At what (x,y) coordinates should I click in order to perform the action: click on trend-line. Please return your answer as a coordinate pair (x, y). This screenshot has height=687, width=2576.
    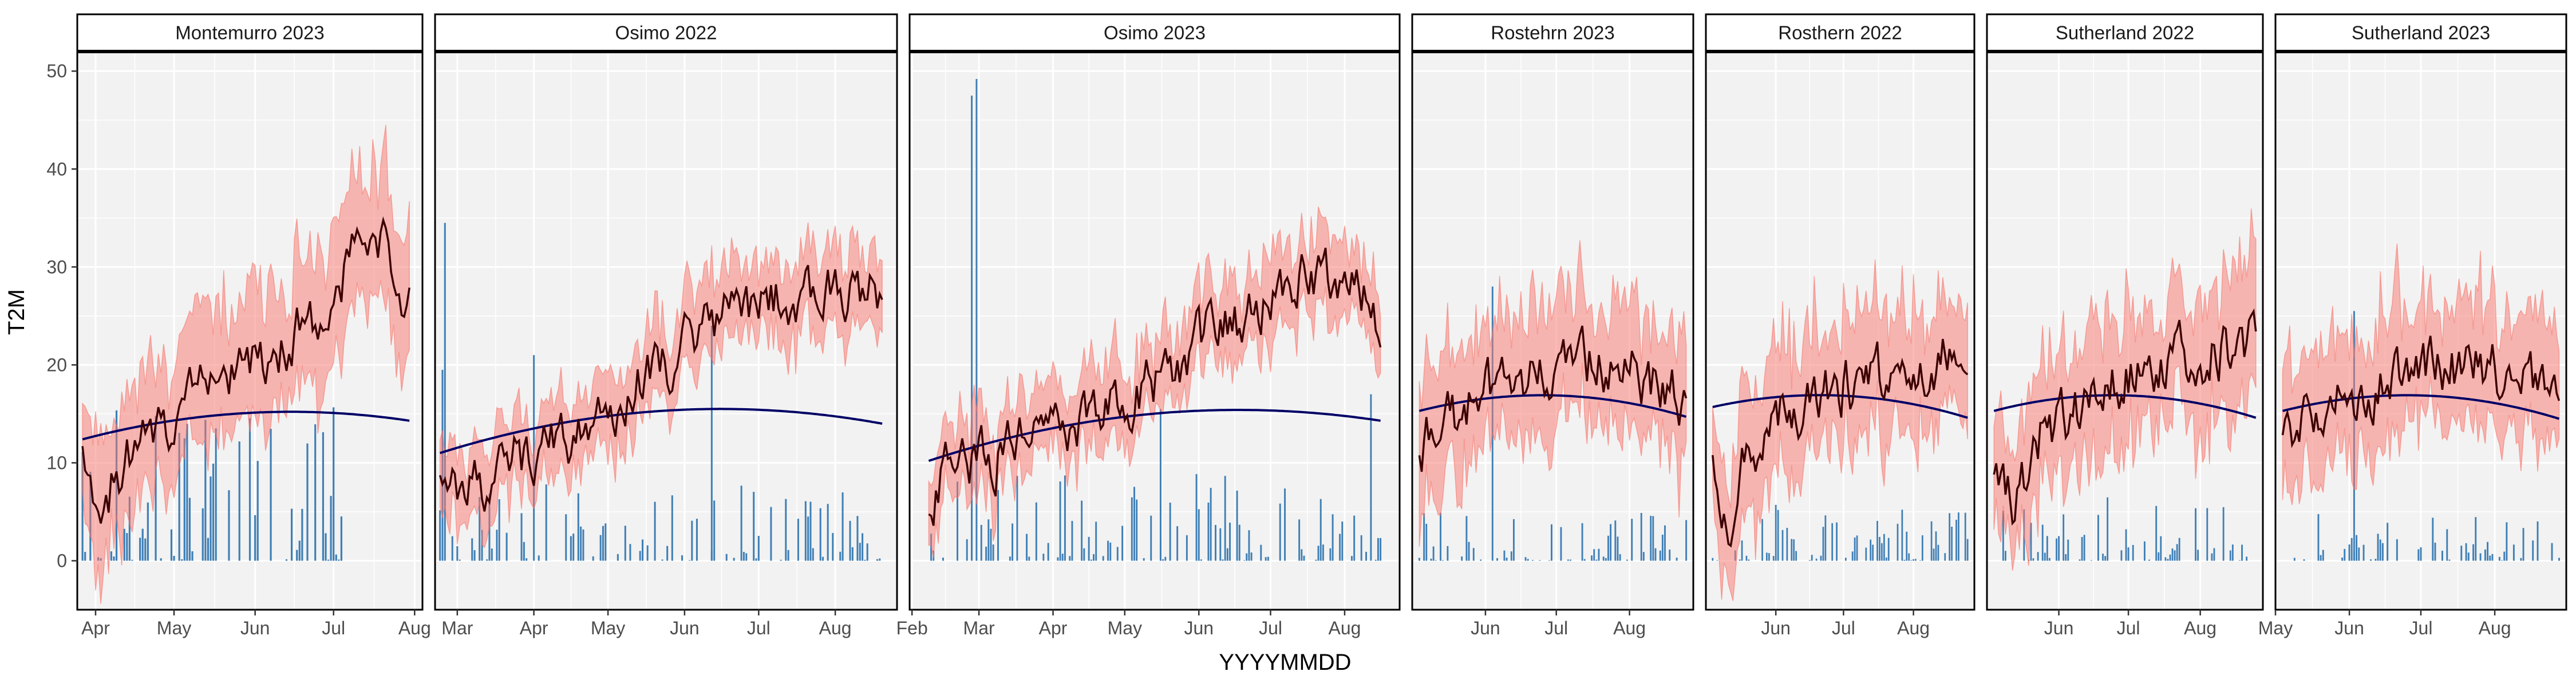
    Looking at the image, I should click on (661, 432).